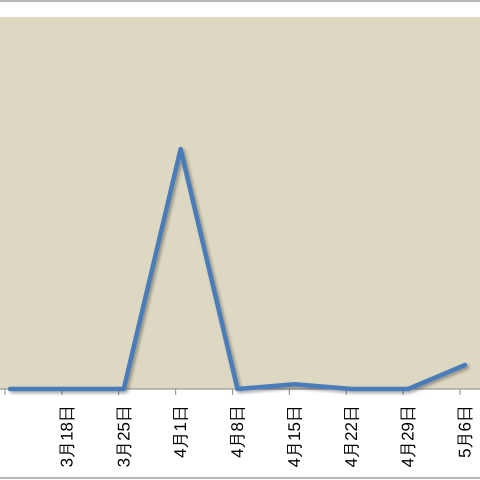  I want to click on x-tick-label: 4月1日, so click(180, 431).